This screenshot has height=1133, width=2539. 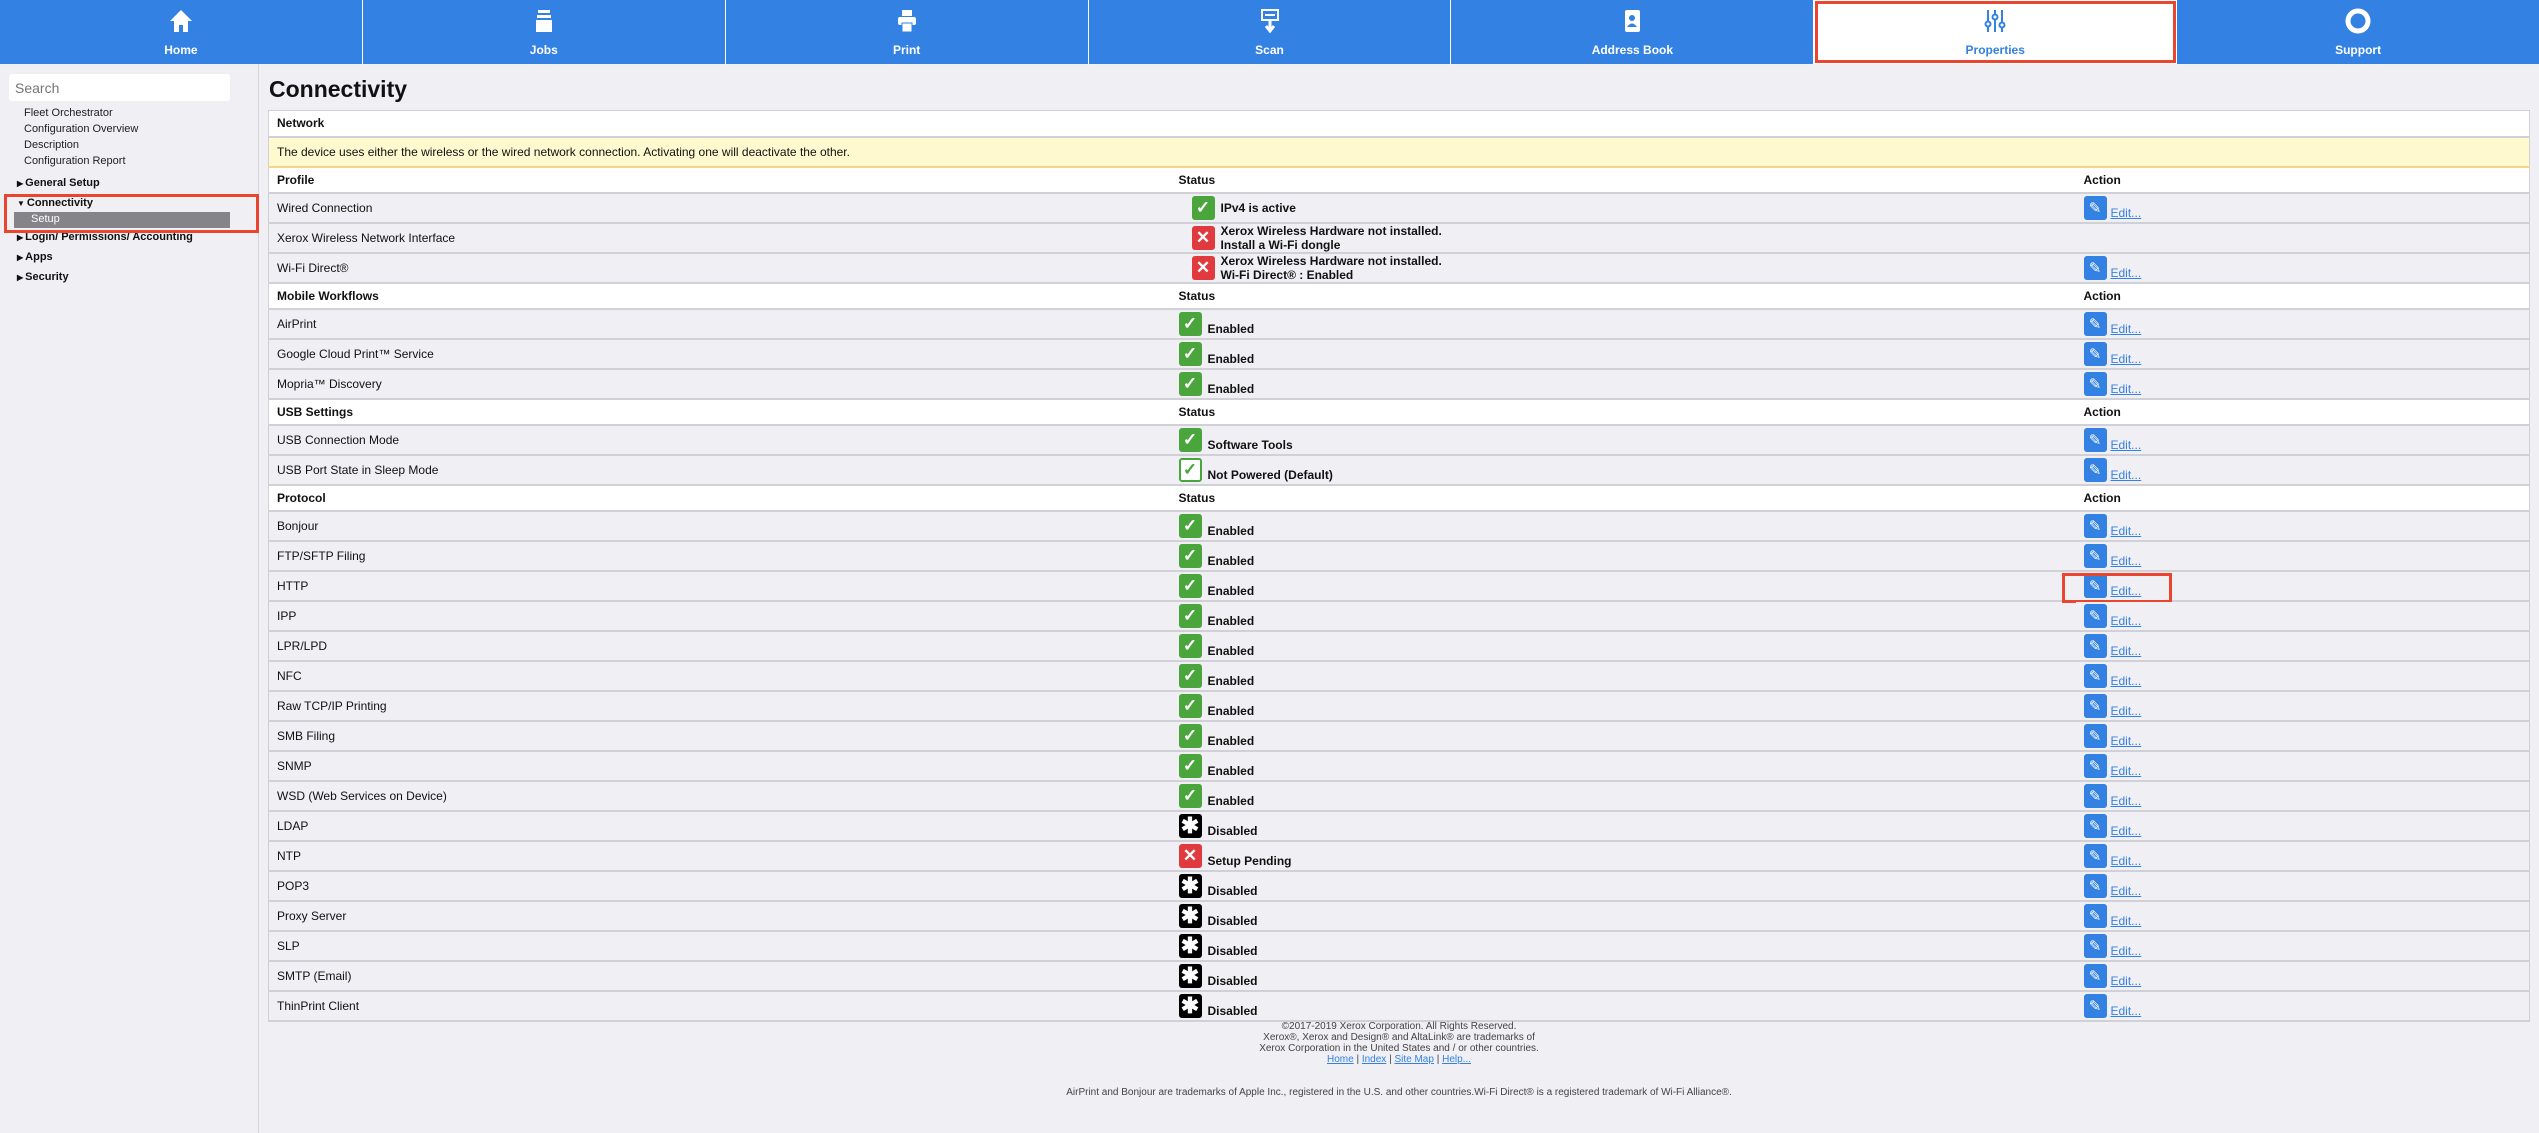 What do you see at coordinates (119, 87) in the screenshot?
I see `search-input` at bounding box center [119, 87].